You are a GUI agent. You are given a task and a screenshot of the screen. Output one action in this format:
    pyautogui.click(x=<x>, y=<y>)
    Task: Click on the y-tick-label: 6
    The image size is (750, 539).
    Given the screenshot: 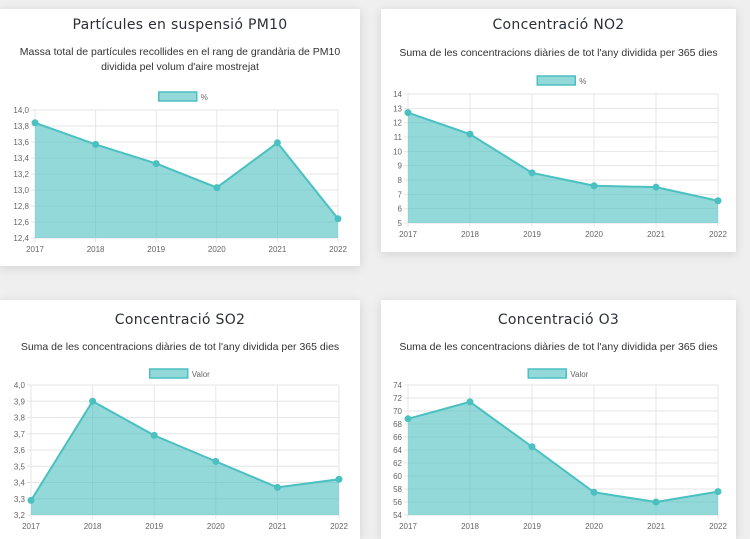 What is the action you would take?
    pyautogui.click(x=400, y=209)
    